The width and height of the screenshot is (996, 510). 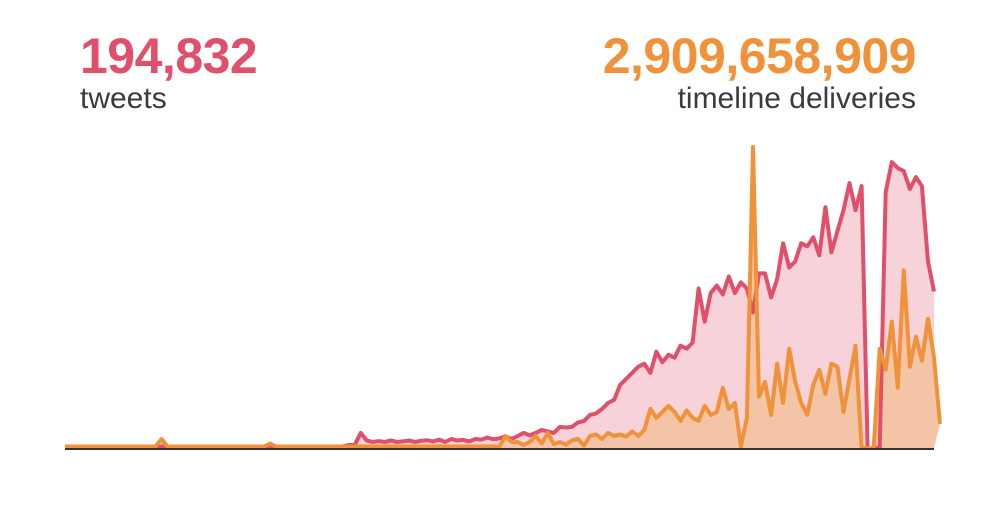 I want to click on deliveries-count: 2,909,658,909, so click(x=759, y=56).